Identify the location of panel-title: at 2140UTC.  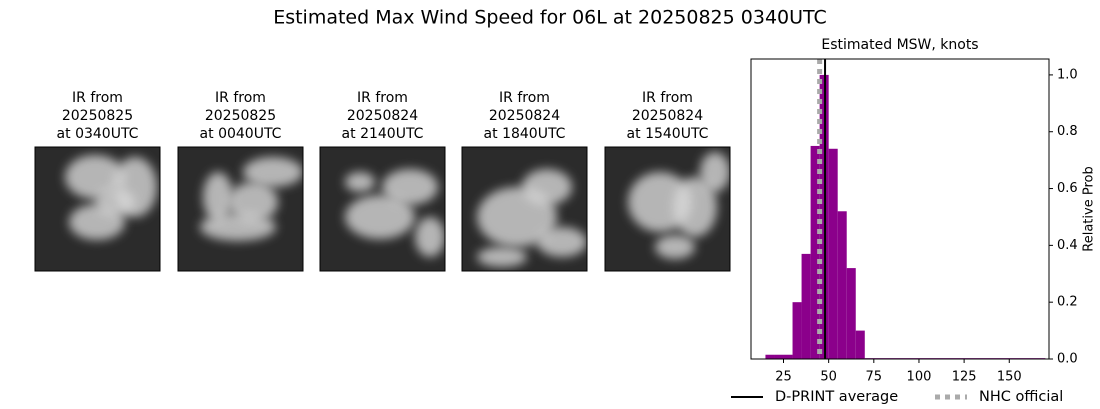
(383, 134).